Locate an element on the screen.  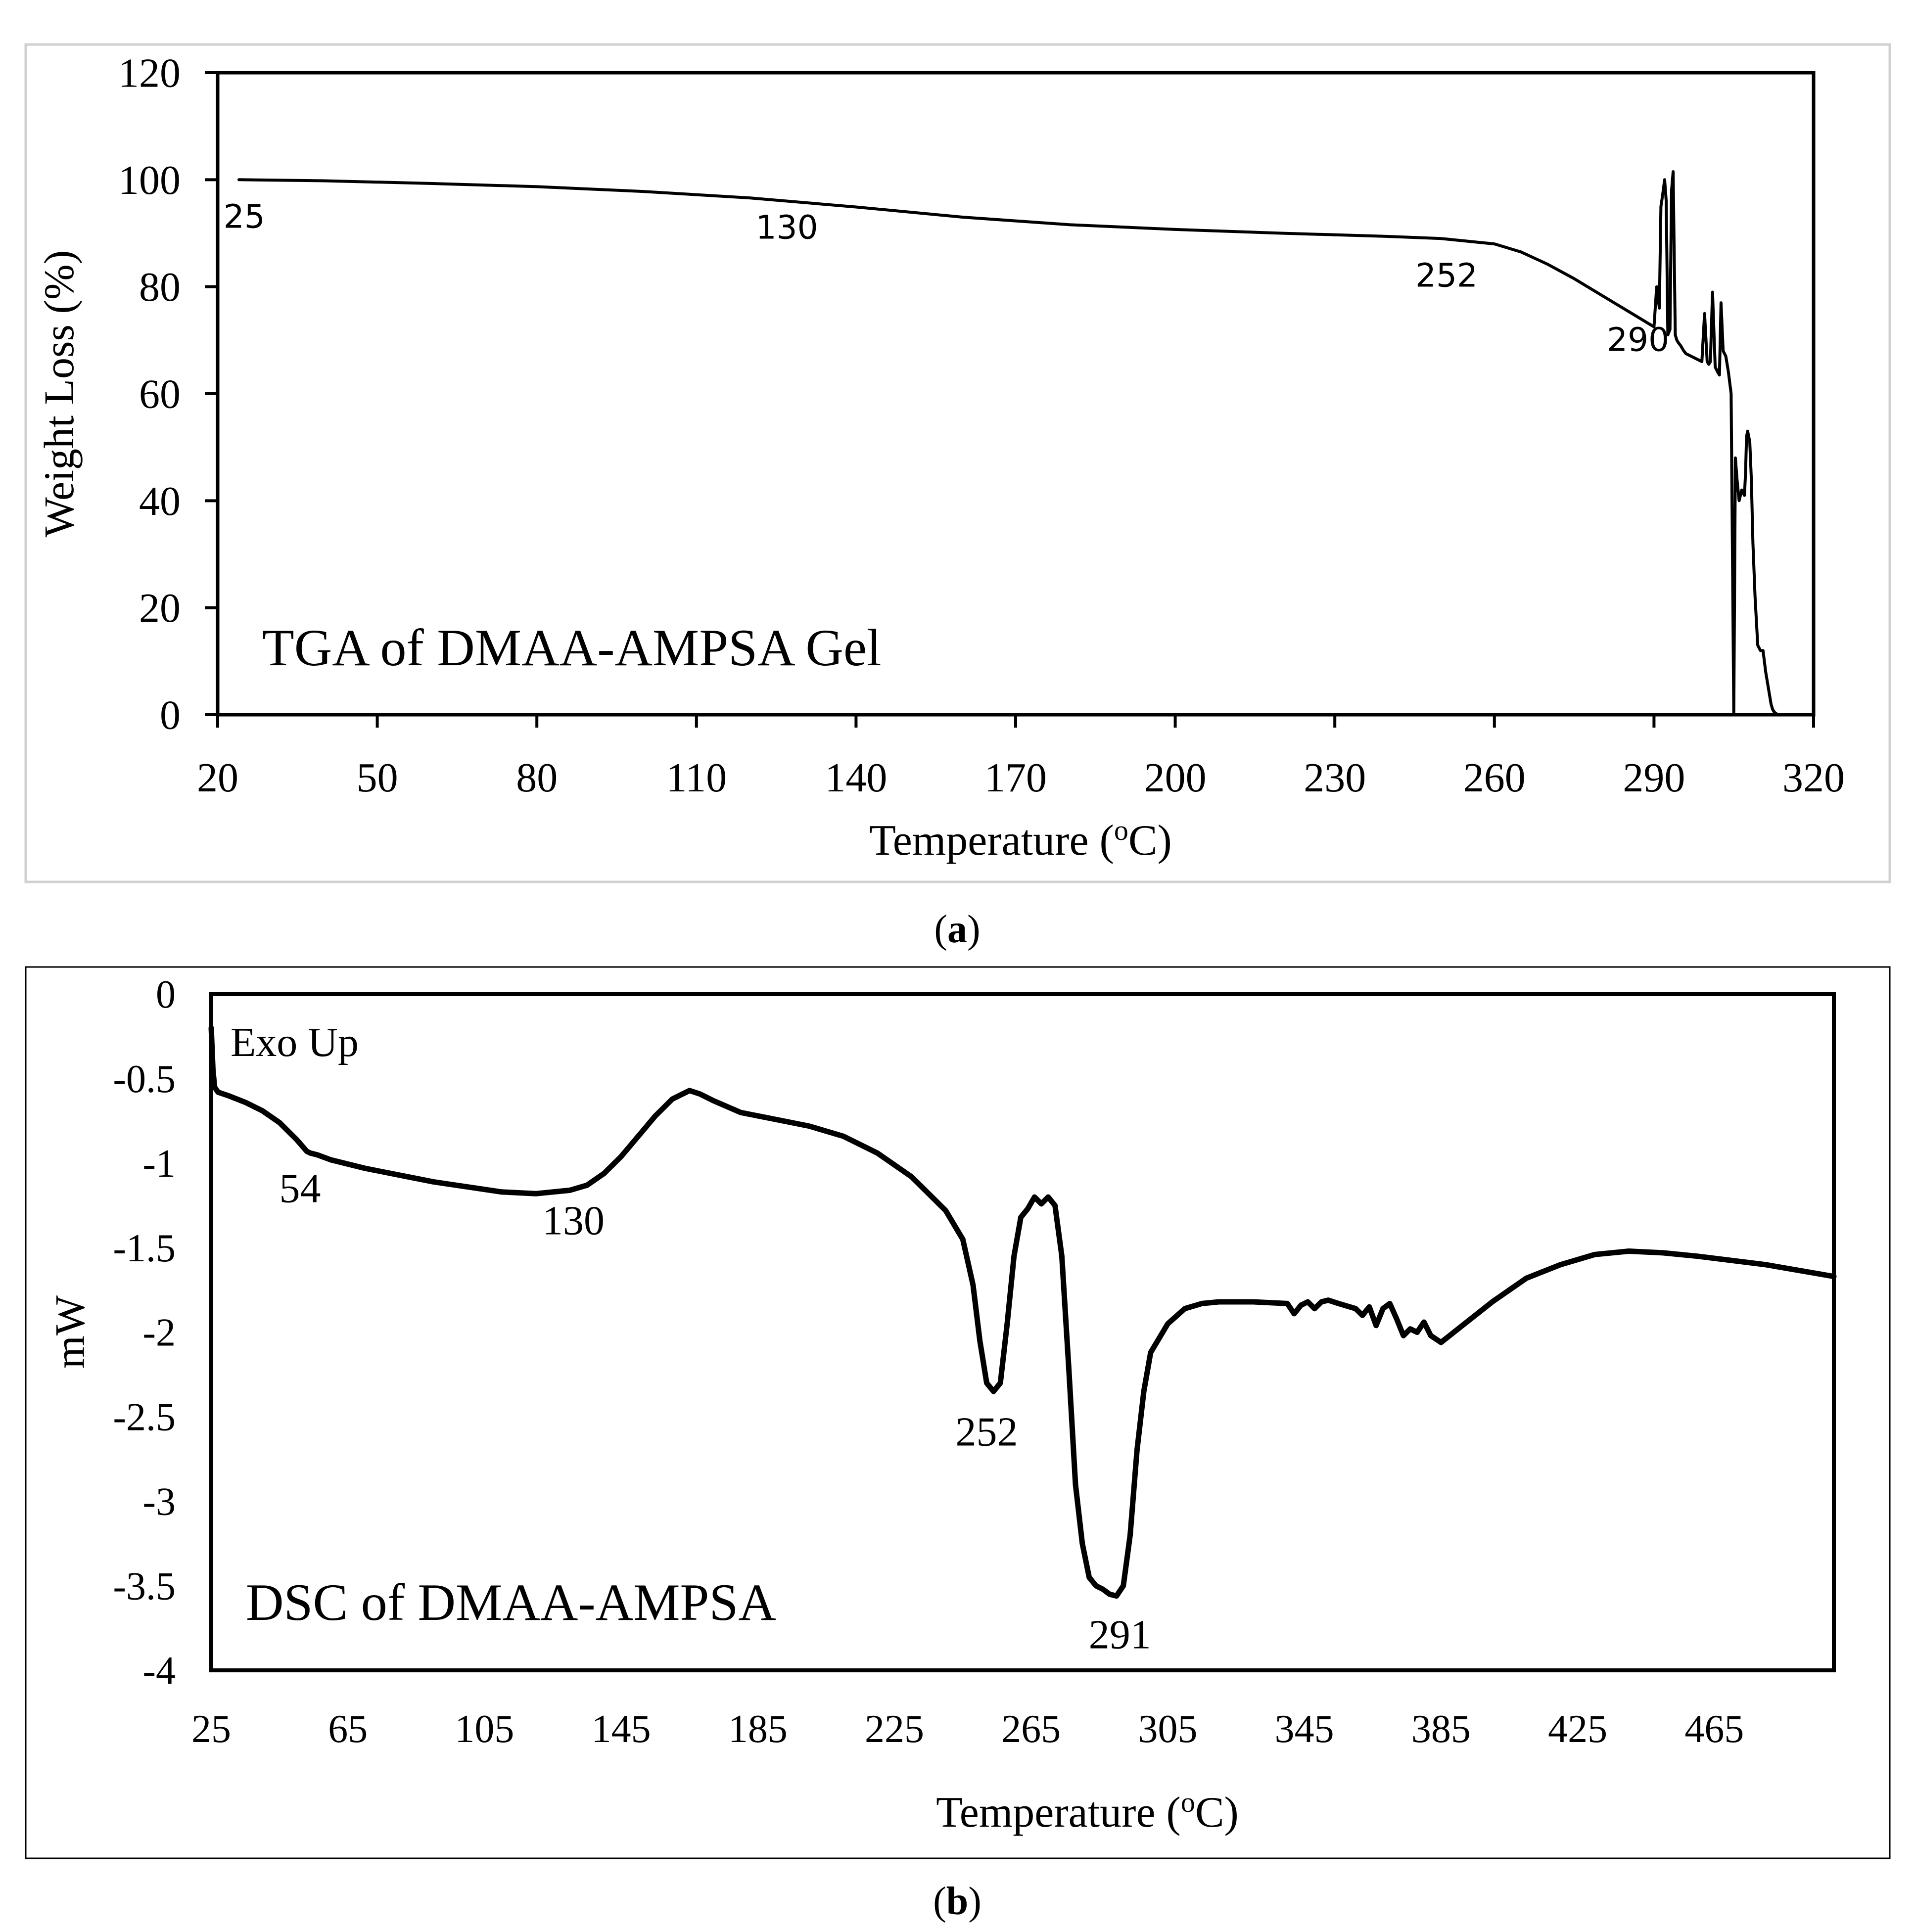
x-tick-label: 105 is located at coordinates (484, 1729).